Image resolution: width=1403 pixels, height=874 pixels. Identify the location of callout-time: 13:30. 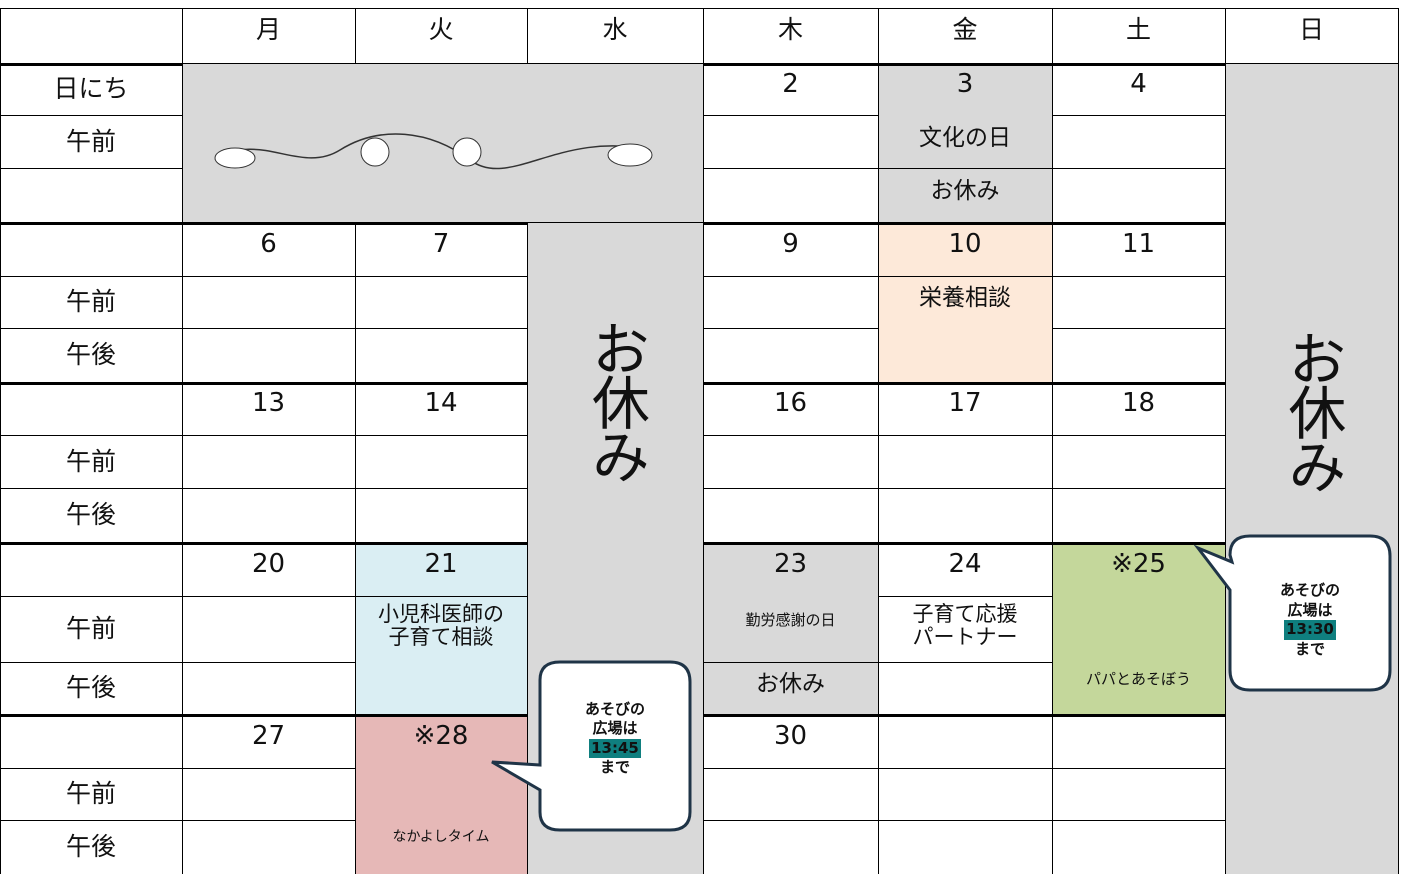
(1310, 630).